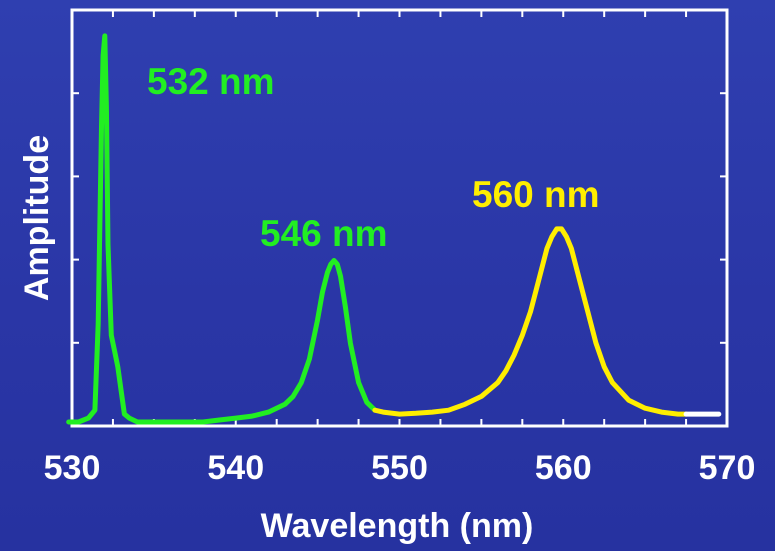 The height and width of the screenshot is (551, 775). I want to click on x-tick-label: 530, so click(72, 468).